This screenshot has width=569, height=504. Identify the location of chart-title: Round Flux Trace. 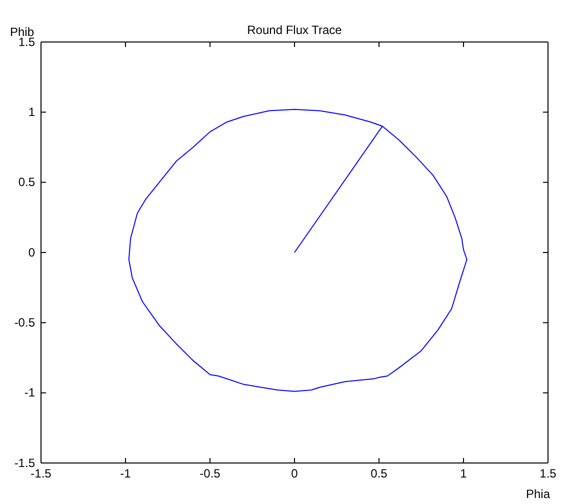
(294, 30).